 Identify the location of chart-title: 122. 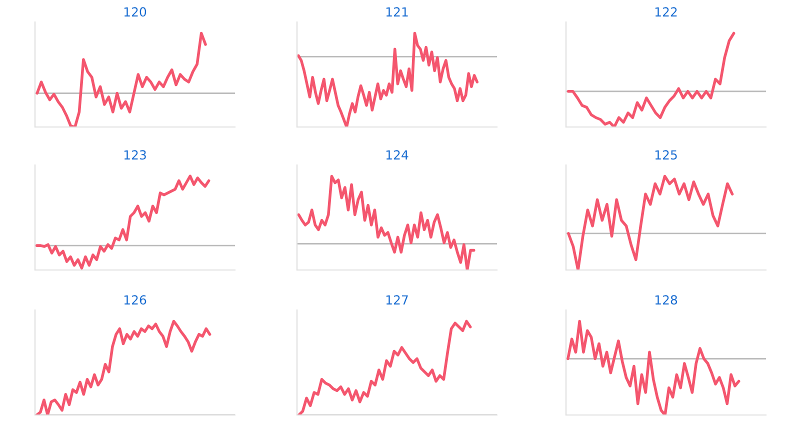
(666, 11).